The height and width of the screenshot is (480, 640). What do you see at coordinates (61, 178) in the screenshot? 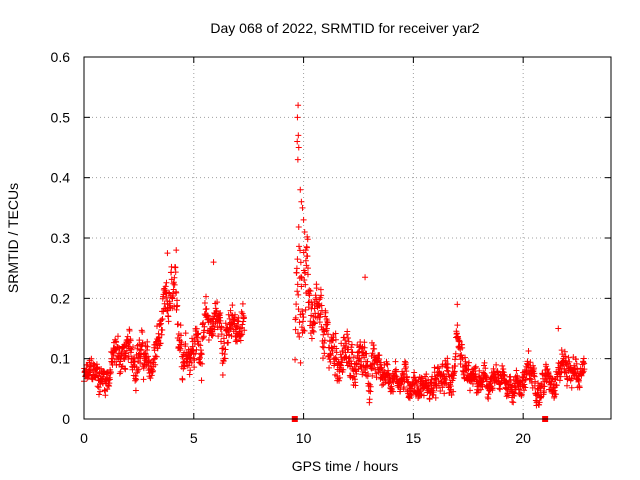
I see `y-tick-label: 0.4` at bounding box center [61, 178].